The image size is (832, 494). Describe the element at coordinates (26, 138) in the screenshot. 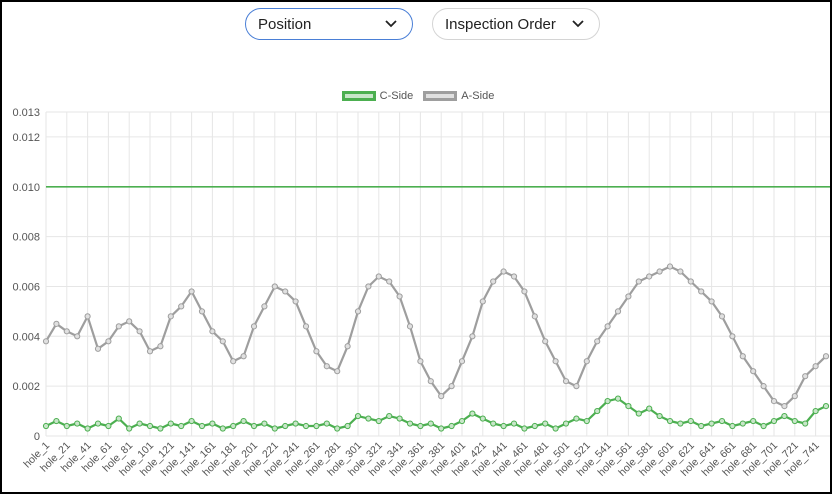

I see `y-tick-label: 0.012` at that location.